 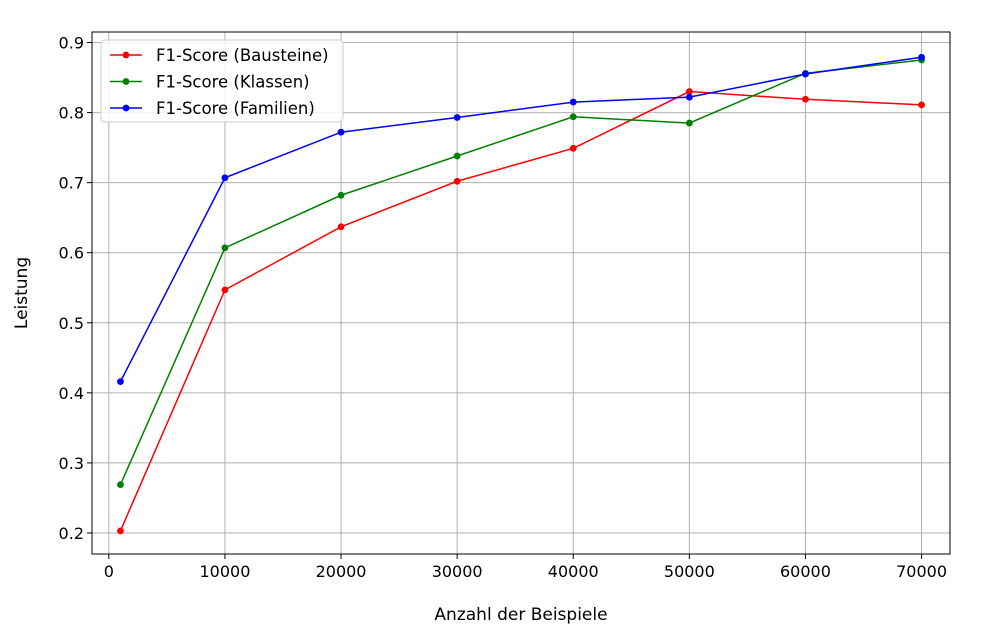 I want to click on y-axis-title: Leistung, so click(x=22, y=293).